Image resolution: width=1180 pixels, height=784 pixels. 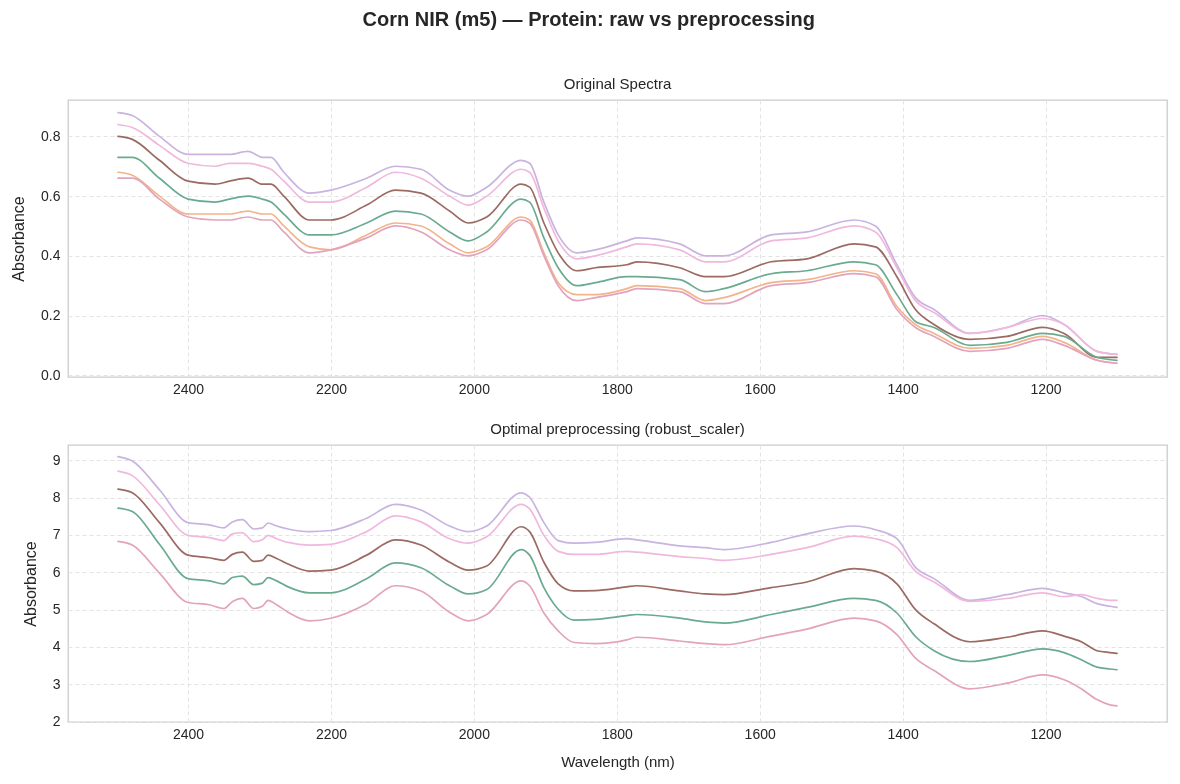 I want to click on y-tick-label: 8, so click(x=56, y=497).